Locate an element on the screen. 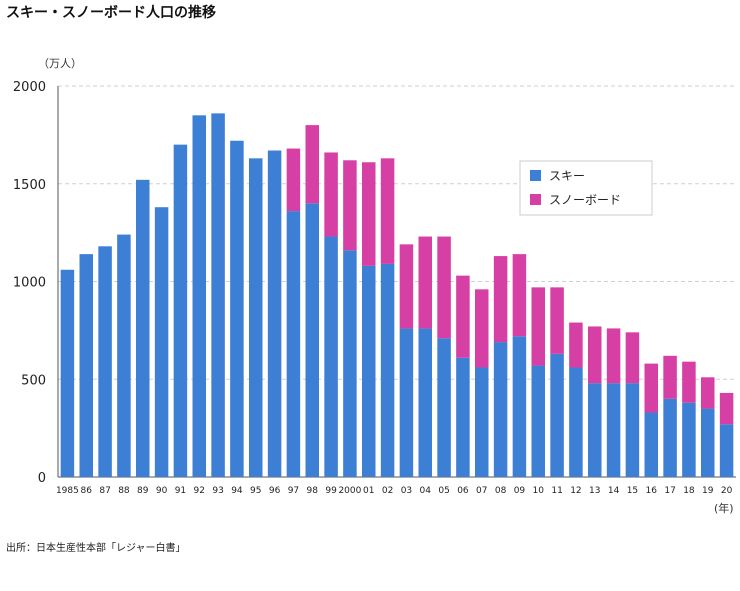 The height and width of the screenshot is (591, 740). y-tick-label: 1500 is located at coordinates (29, 185).